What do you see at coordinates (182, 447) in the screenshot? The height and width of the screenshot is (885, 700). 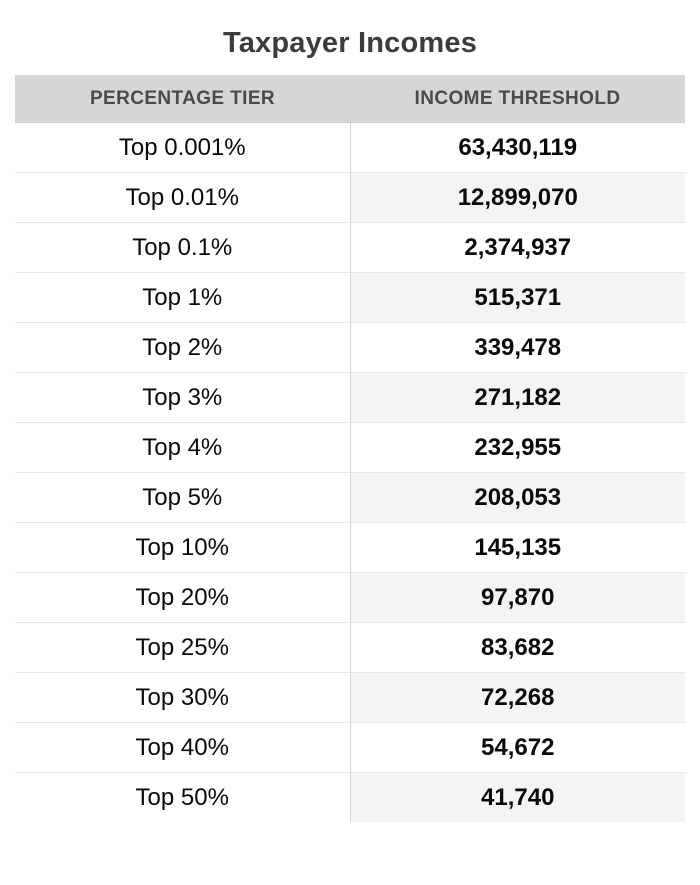 I see `tier-cell: Top 4%` at bounding box center [182, 447].